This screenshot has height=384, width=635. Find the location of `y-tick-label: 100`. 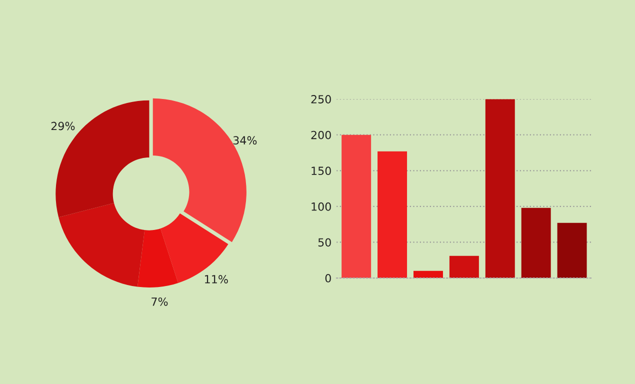

y-tick-label: 100 is located at coordinates (321, 206).